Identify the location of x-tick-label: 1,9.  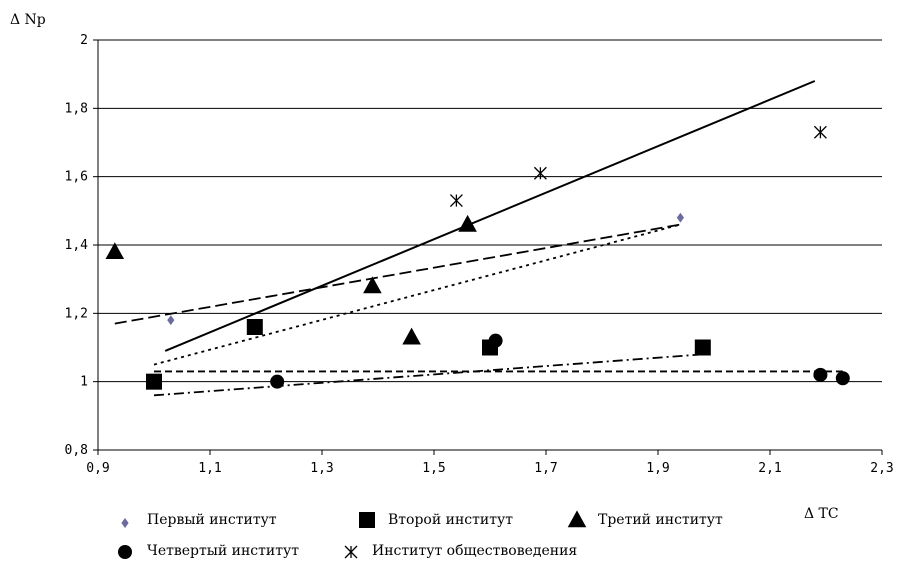
(657, 468).